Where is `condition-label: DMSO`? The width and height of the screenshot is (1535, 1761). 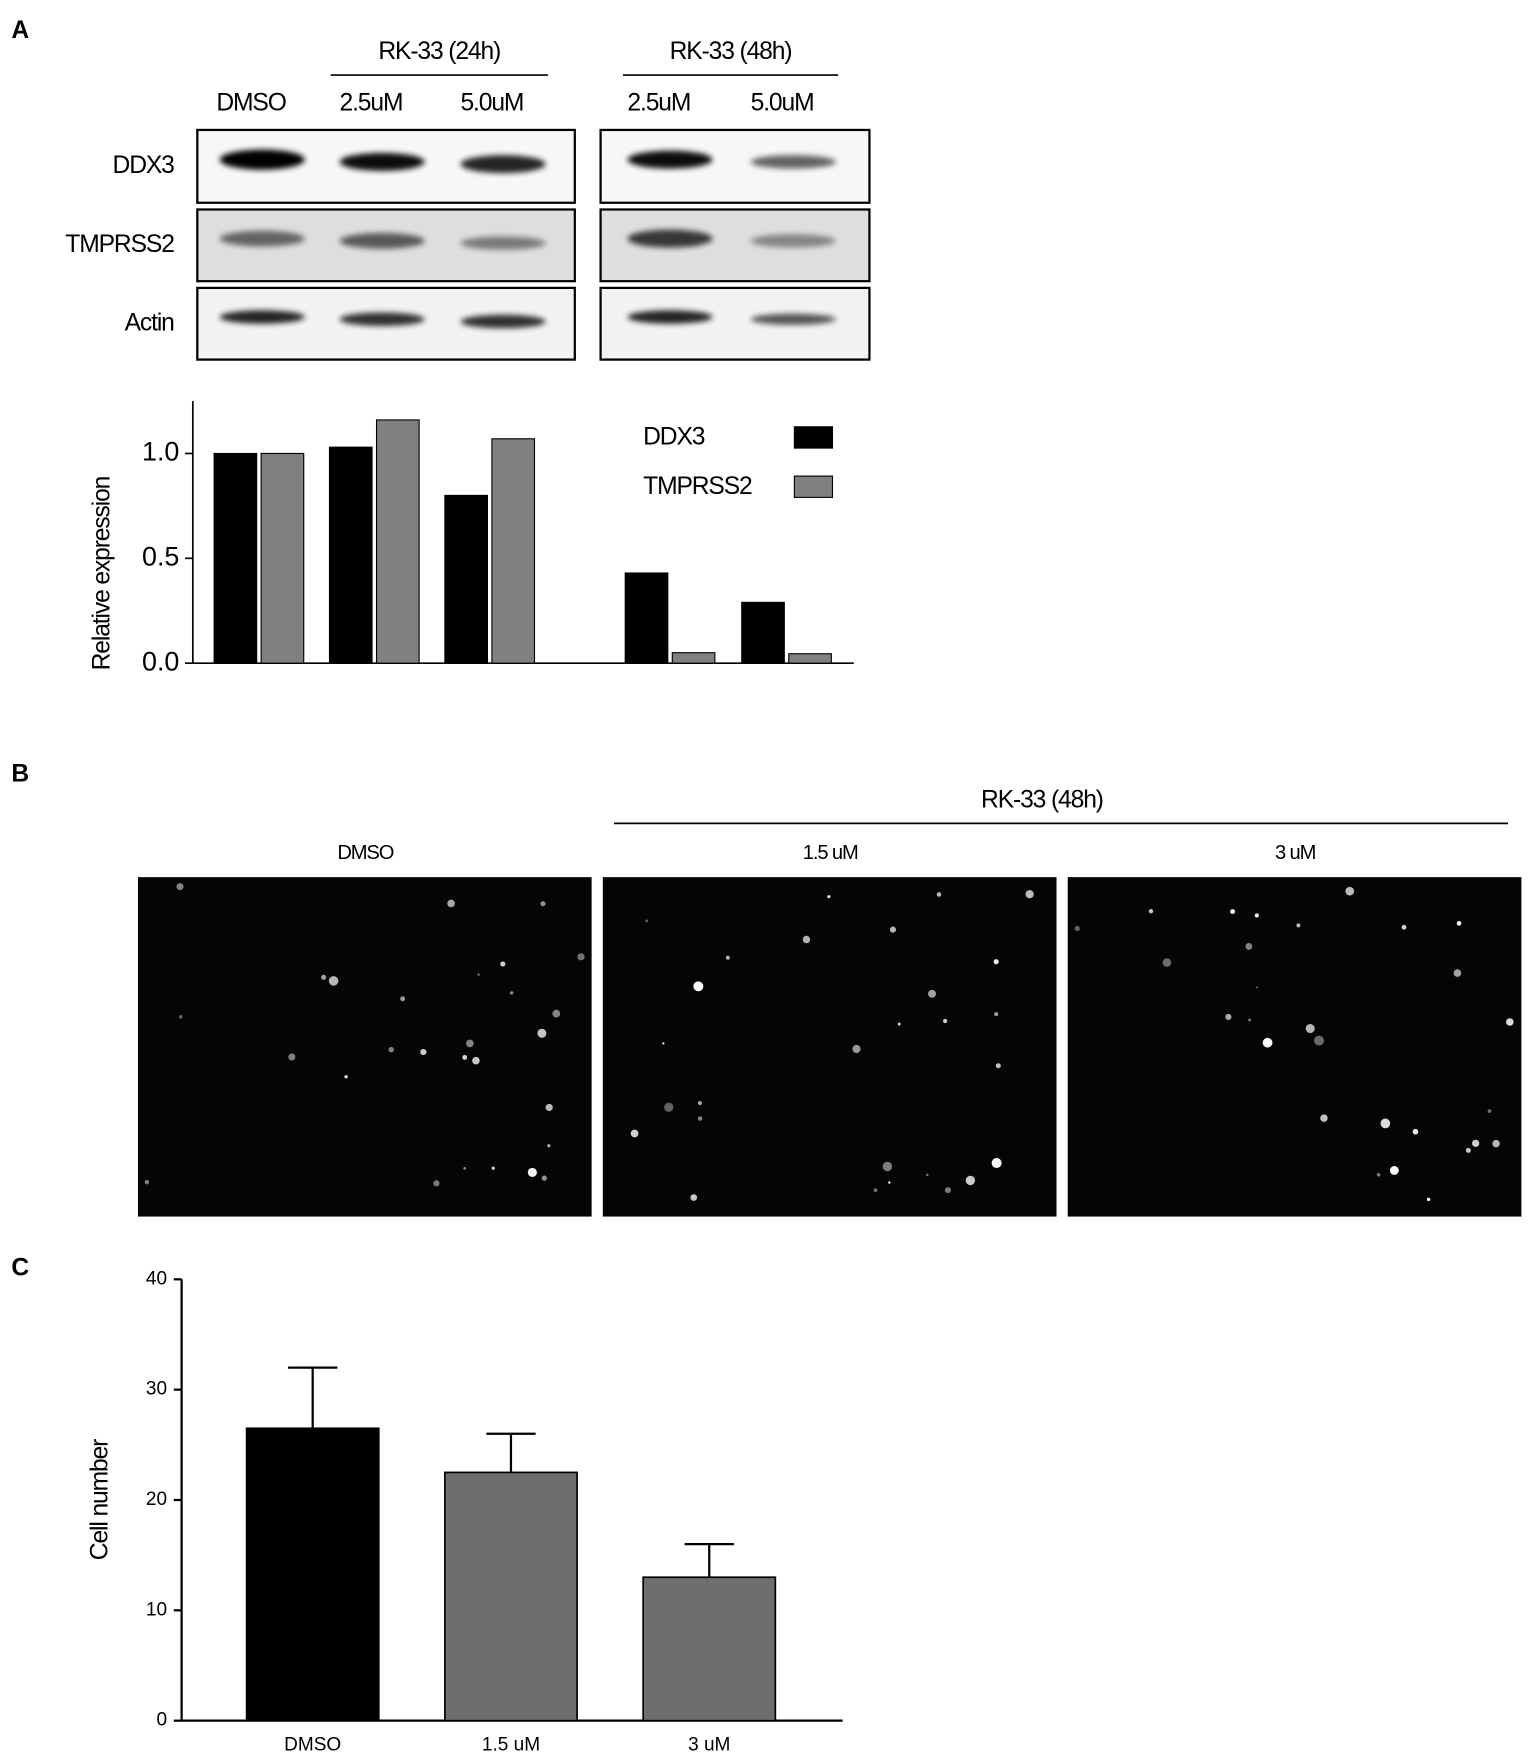 condition-label: DMSO is located at coordinates (365, 853).